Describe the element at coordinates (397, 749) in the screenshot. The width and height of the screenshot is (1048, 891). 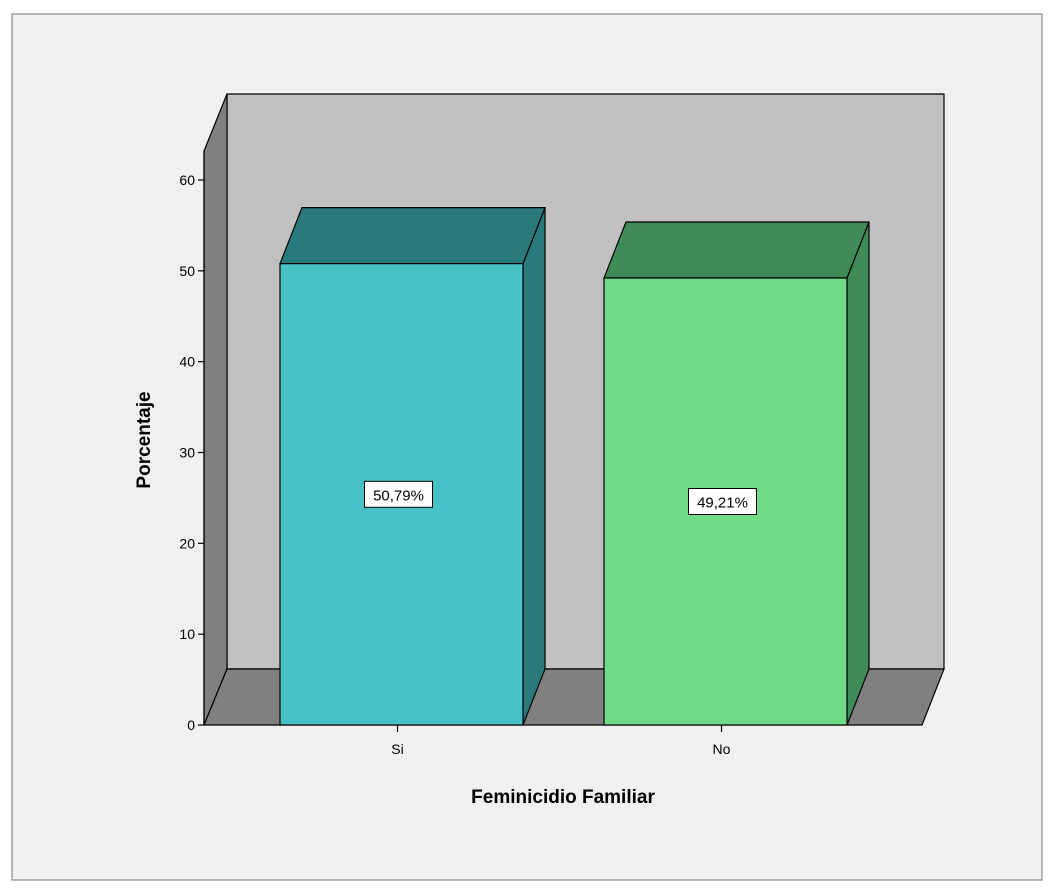
I see `x-tick-label: Si` at that location.